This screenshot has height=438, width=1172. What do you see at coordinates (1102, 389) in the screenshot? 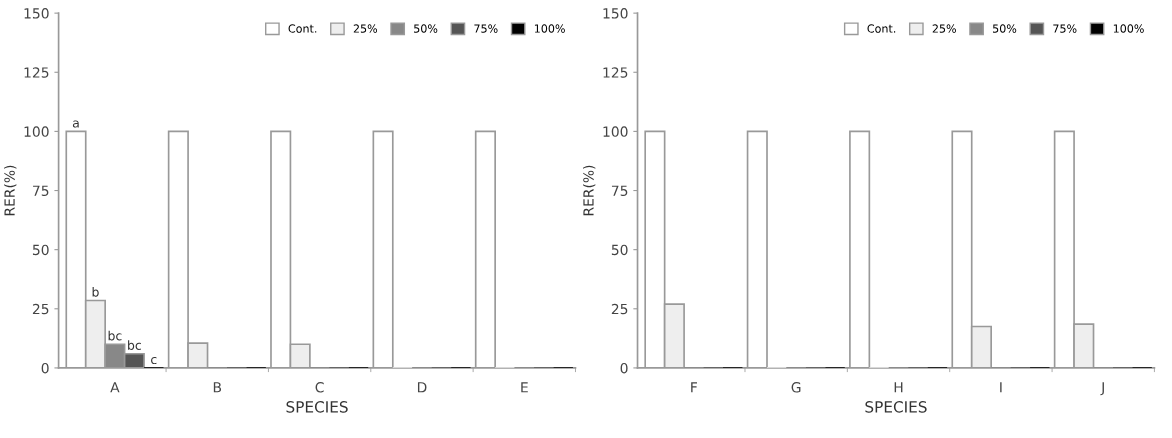
I see `x-tick-label: J` at bounding box center [1102, 389].